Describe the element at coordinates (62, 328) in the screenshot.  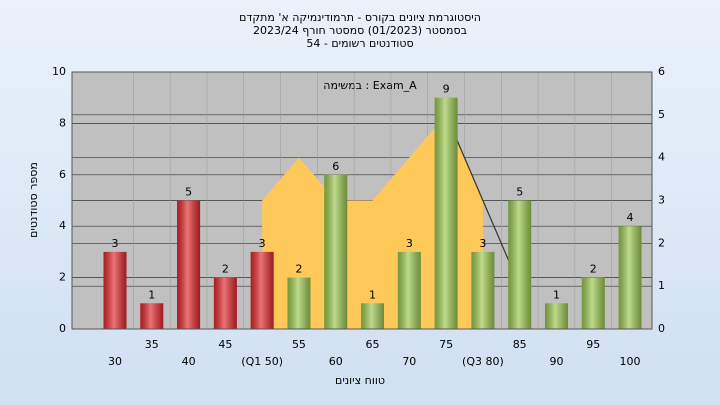
I see `y-tick-label: 0` at that location.